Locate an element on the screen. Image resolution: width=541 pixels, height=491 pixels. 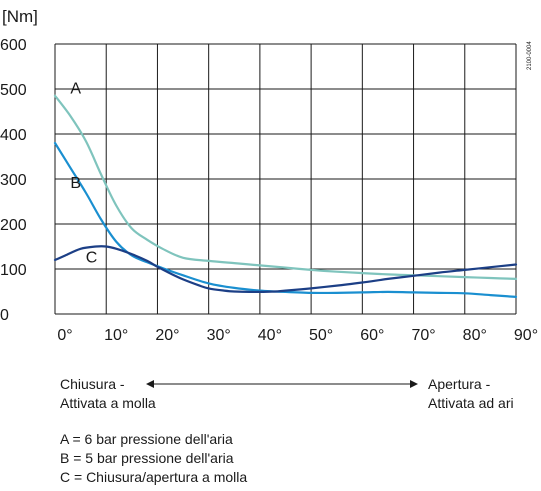
x-tick-label: 70° is located at coordinates (423, 335).